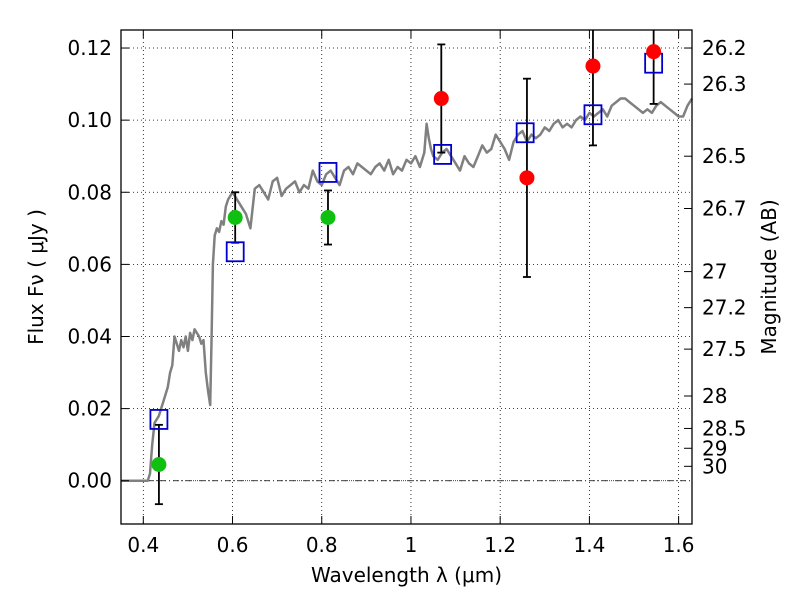 This screenshot has width=800, height=600. Describe the element at coordinates (589, 545) in the screenshot. I see `x-tick-label: 1.4` at that location.